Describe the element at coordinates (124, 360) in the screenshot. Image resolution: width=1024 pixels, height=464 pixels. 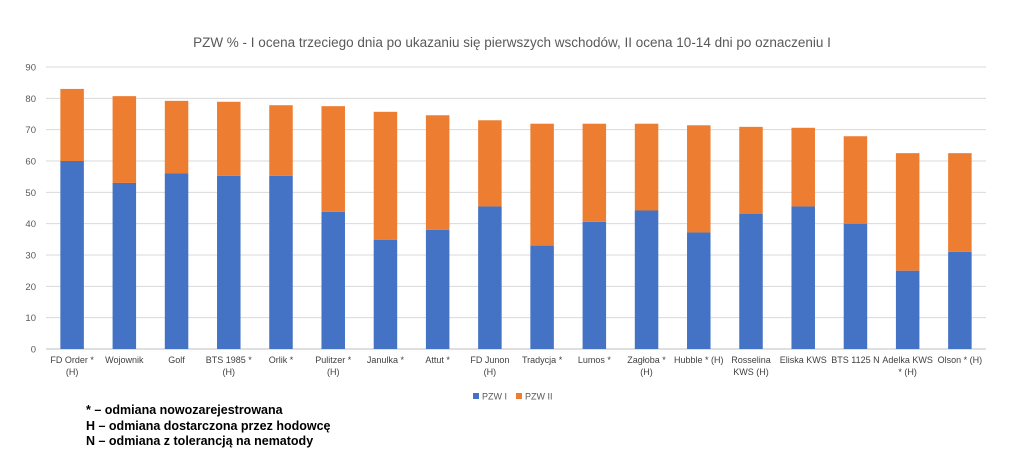
I see `x-tick-label: Wojownik` at that location.